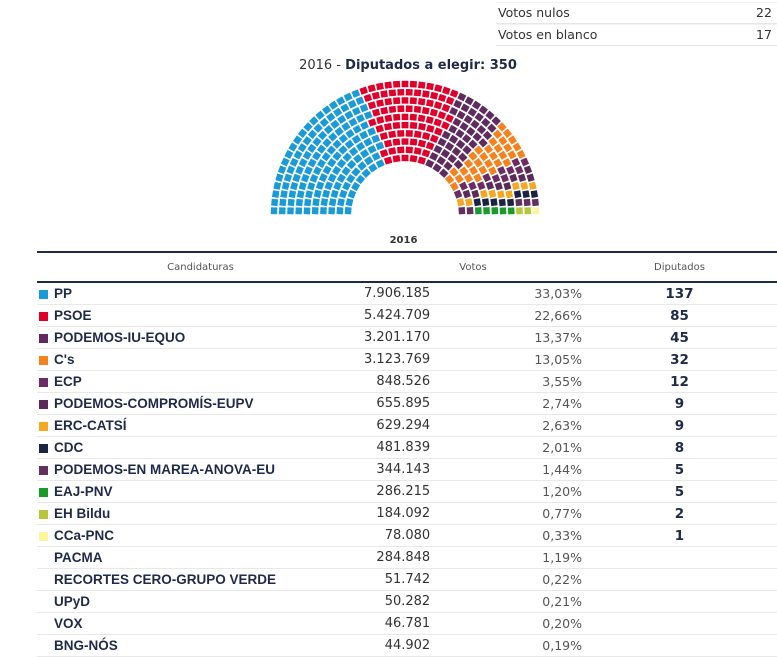  I want to click on party-percent: 0,20%, so click(506, 623).